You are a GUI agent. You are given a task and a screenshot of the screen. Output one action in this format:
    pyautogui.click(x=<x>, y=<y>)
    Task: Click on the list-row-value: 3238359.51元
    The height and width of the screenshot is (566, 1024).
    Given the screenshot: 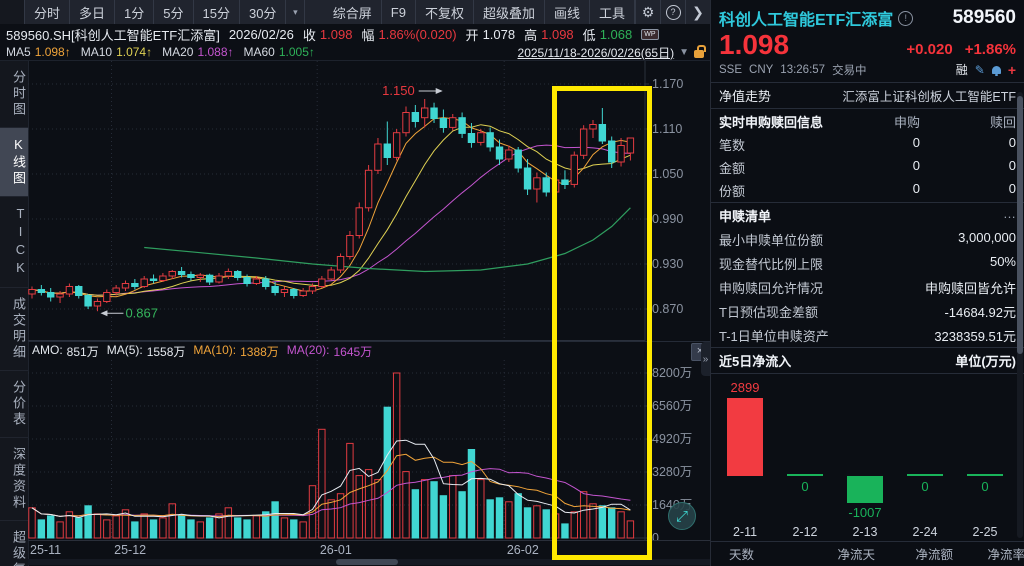 What is the action you would take?
    pyautogui.click(x=975, y=336)
    